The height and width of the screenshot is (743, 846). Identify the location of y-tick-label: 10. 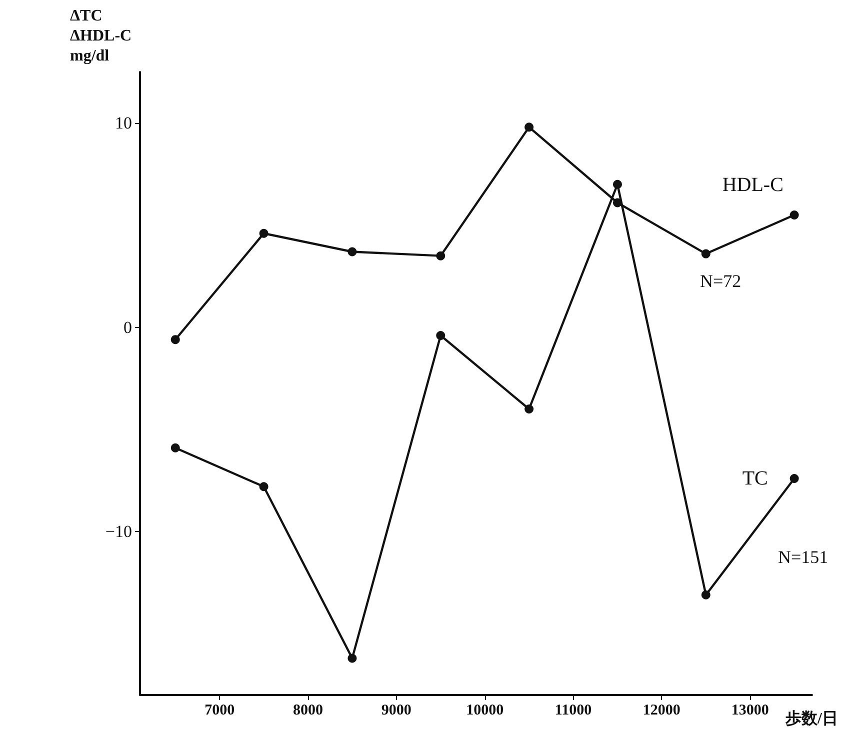
(123, 123).